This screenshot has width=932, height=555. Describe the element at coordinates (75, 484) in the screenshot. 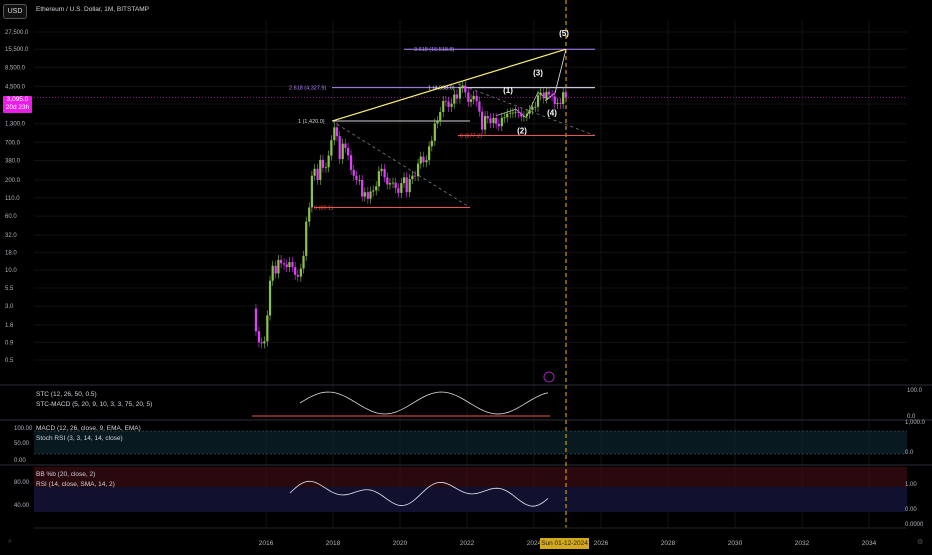

I see `rsi-label: RSI (14, close, SMA, 14, 2)` at that location.